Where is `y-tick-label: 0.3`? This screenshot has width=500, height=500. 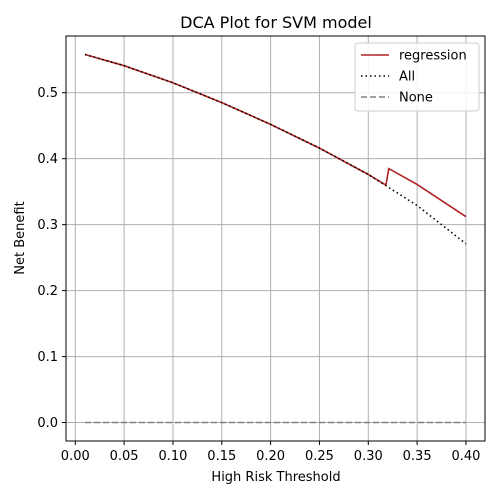
y-tick-label: 0.3 is located at coordinates (47, 225).